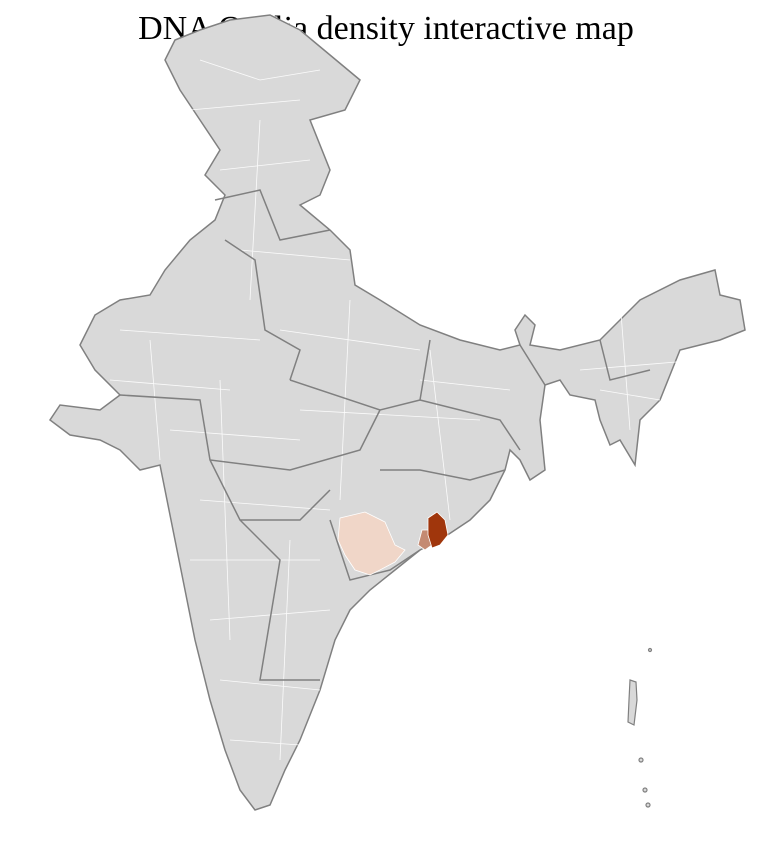 The image size is (772, 859). Describe the element at coordinates (640, 727) in the screenshot. I see `andaman-nicobar-islands` at that location.